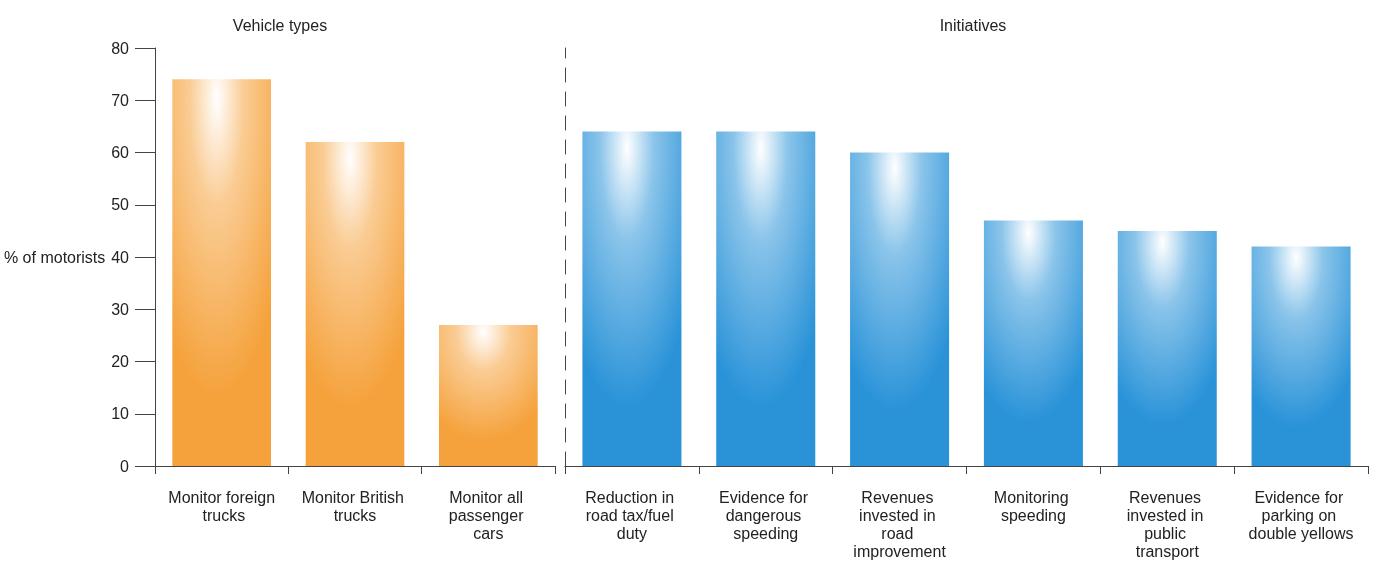  What do you see at coordinates (120, 100) in the screenshot?
I see `y-tick-label: 70` at bounding box center [120, 100].